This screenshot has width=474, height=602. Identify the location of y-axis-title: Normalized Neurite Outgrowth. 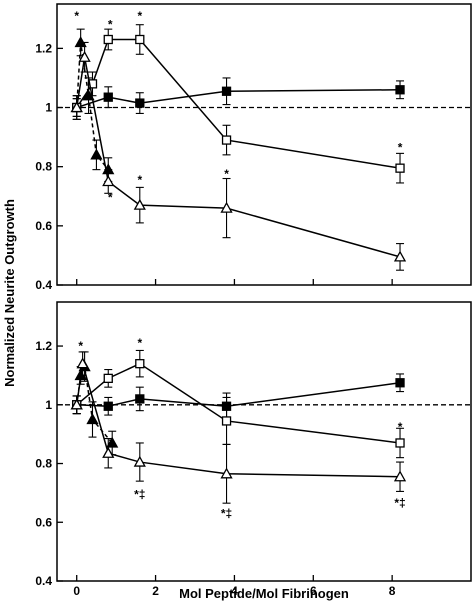
(9, 293).